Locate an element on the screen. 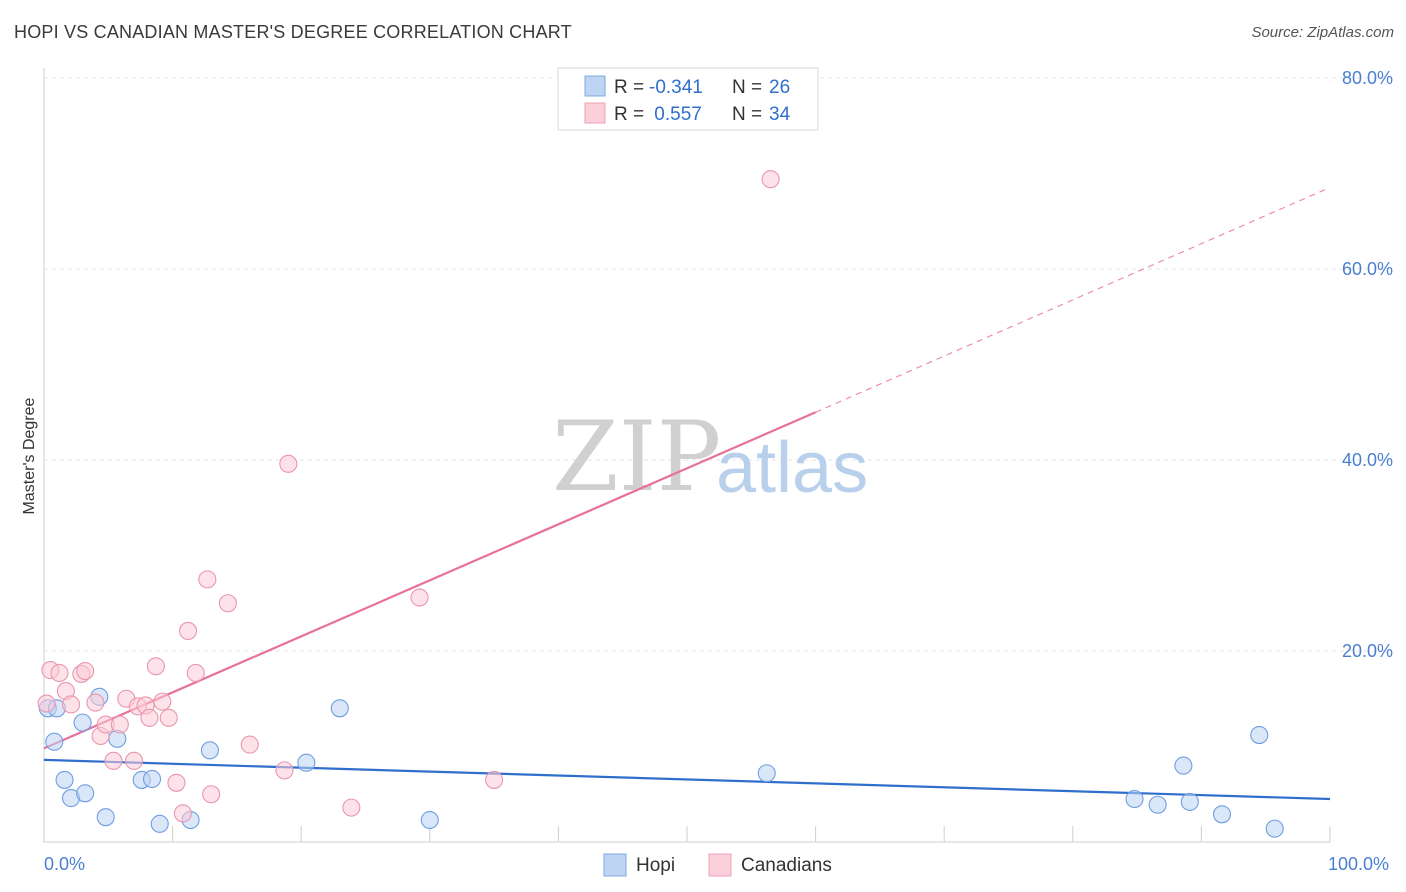  chart-source: Source: ZipAtlas.com is located at coordinates (1322, 32).